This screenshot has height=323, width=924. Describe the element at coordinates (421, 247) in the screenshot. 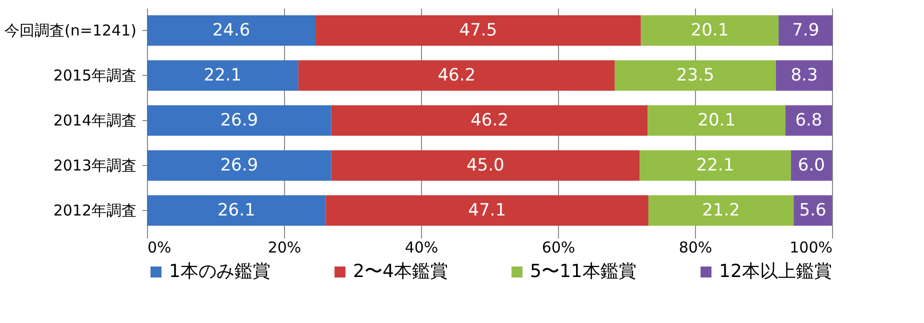

I see `x-tick-label: 40%` at that location.